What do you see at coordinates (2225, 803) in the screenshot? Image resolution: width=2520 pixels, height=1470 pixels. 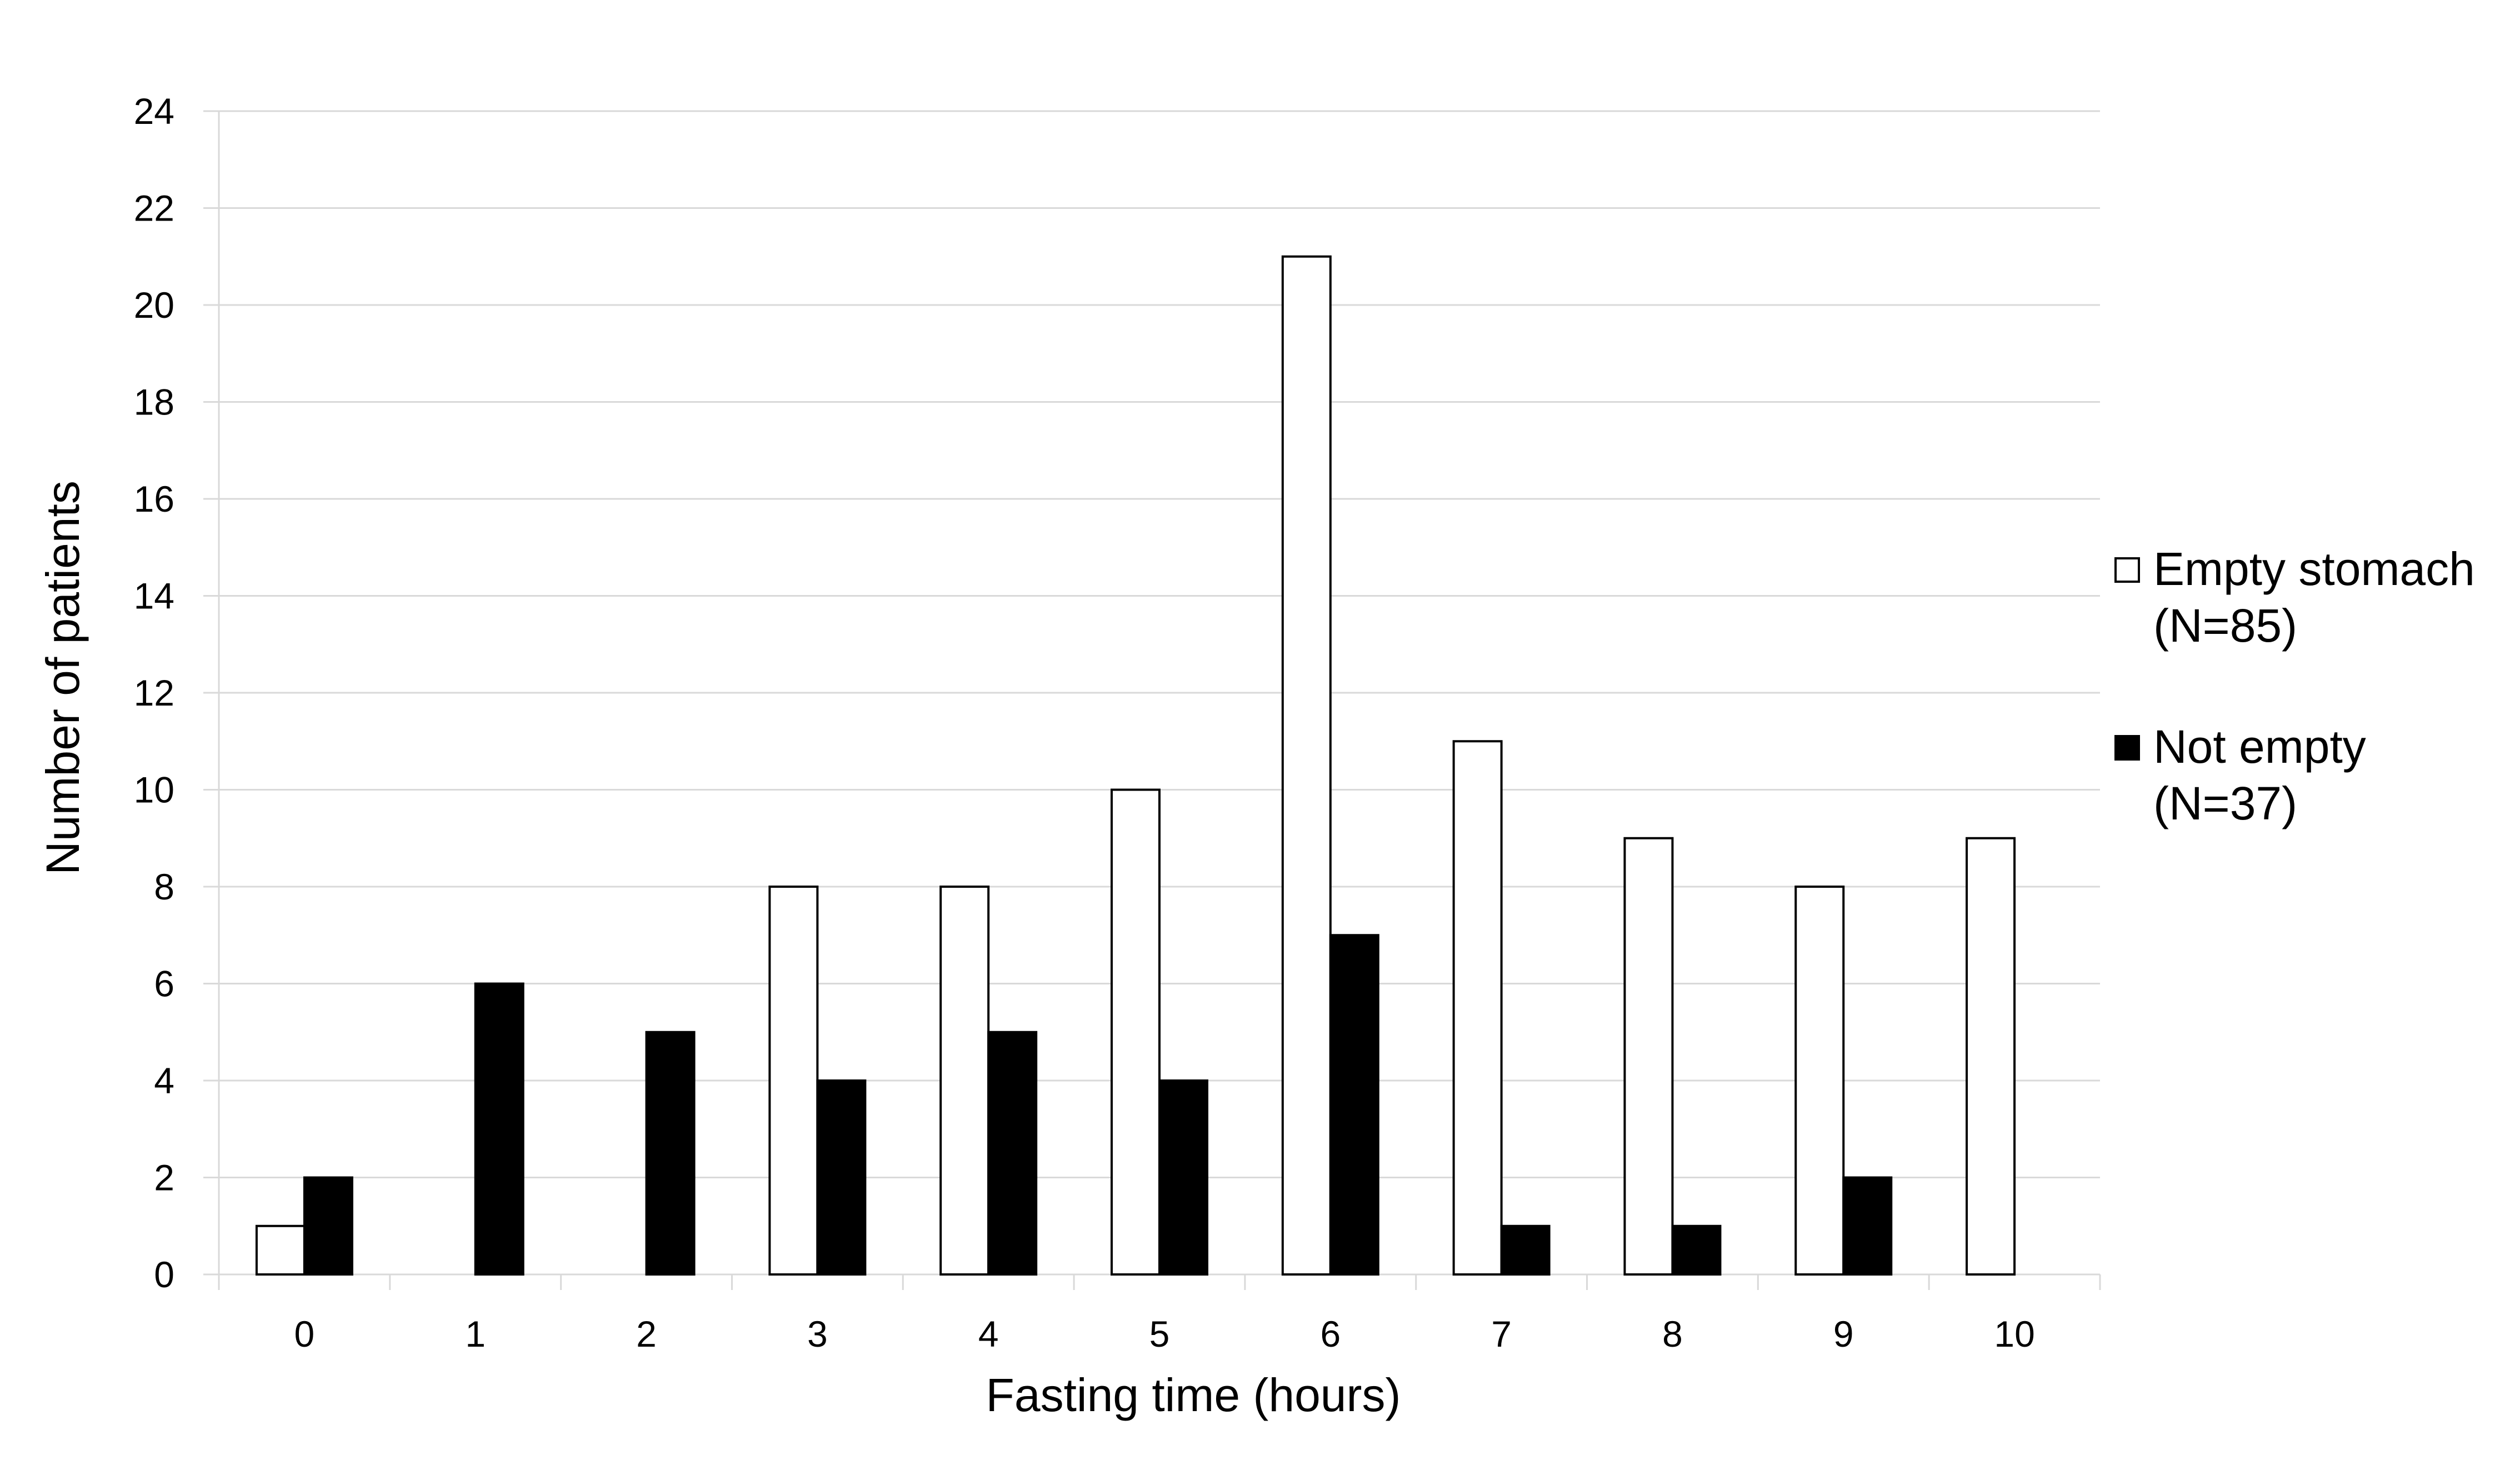 I see `legend-count-not-empty: (N=37)` at bounding box center [2225, 803].